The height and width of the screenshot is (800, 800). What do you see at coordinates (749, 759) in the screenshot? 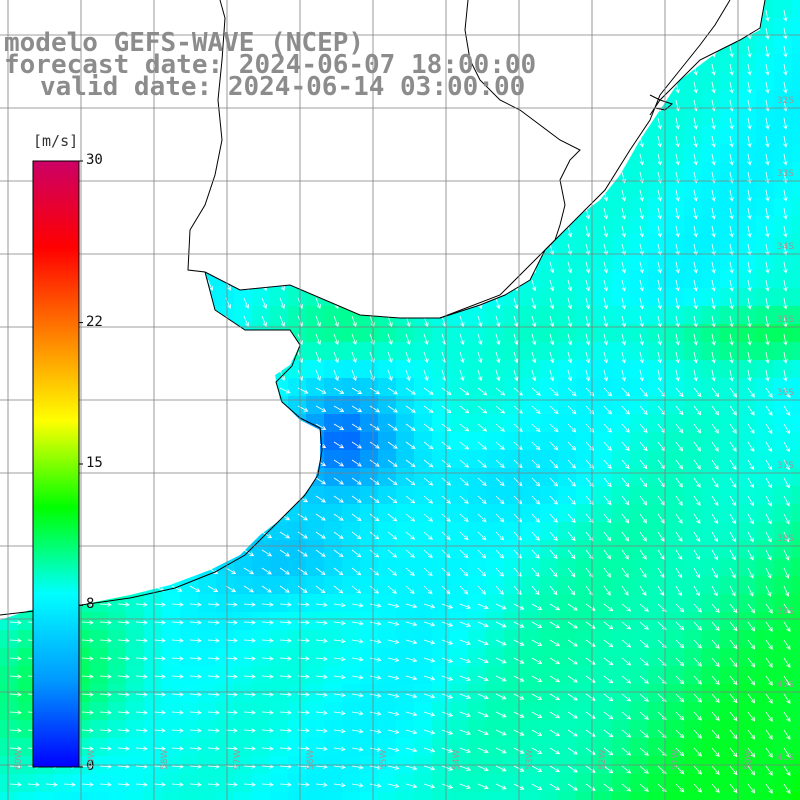
I see `longitude-label-10: 50W` at bounding box center [749, 759].